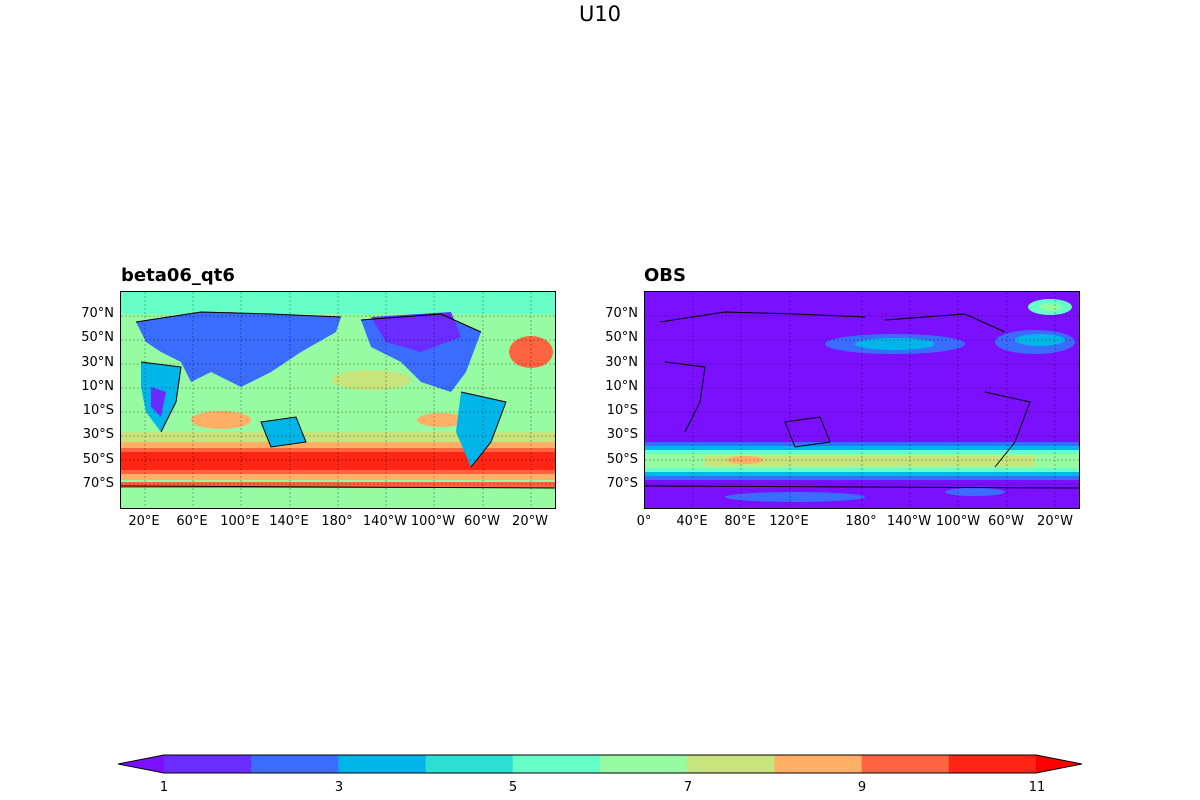  Describe the element at coordinates (178, 275) in the screenshot. I see `panel-title-model: beta06_qt6` at that location.